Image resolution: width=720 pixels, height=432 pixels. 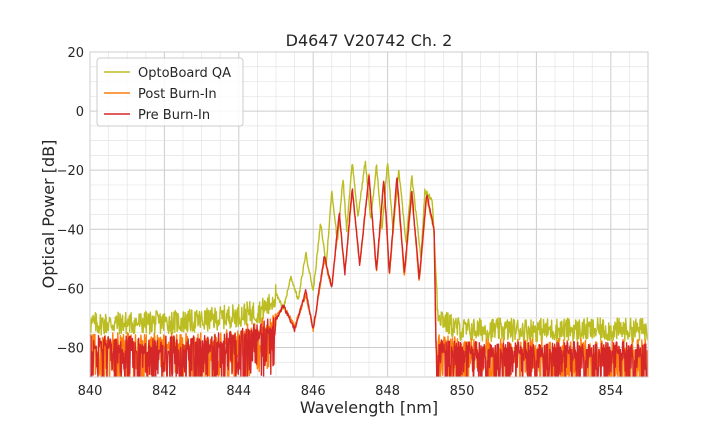 What do you see at coordinates (90, 391) in the screenshot?
I see `x-tick-label: 840` at bounding box center [90, 391].